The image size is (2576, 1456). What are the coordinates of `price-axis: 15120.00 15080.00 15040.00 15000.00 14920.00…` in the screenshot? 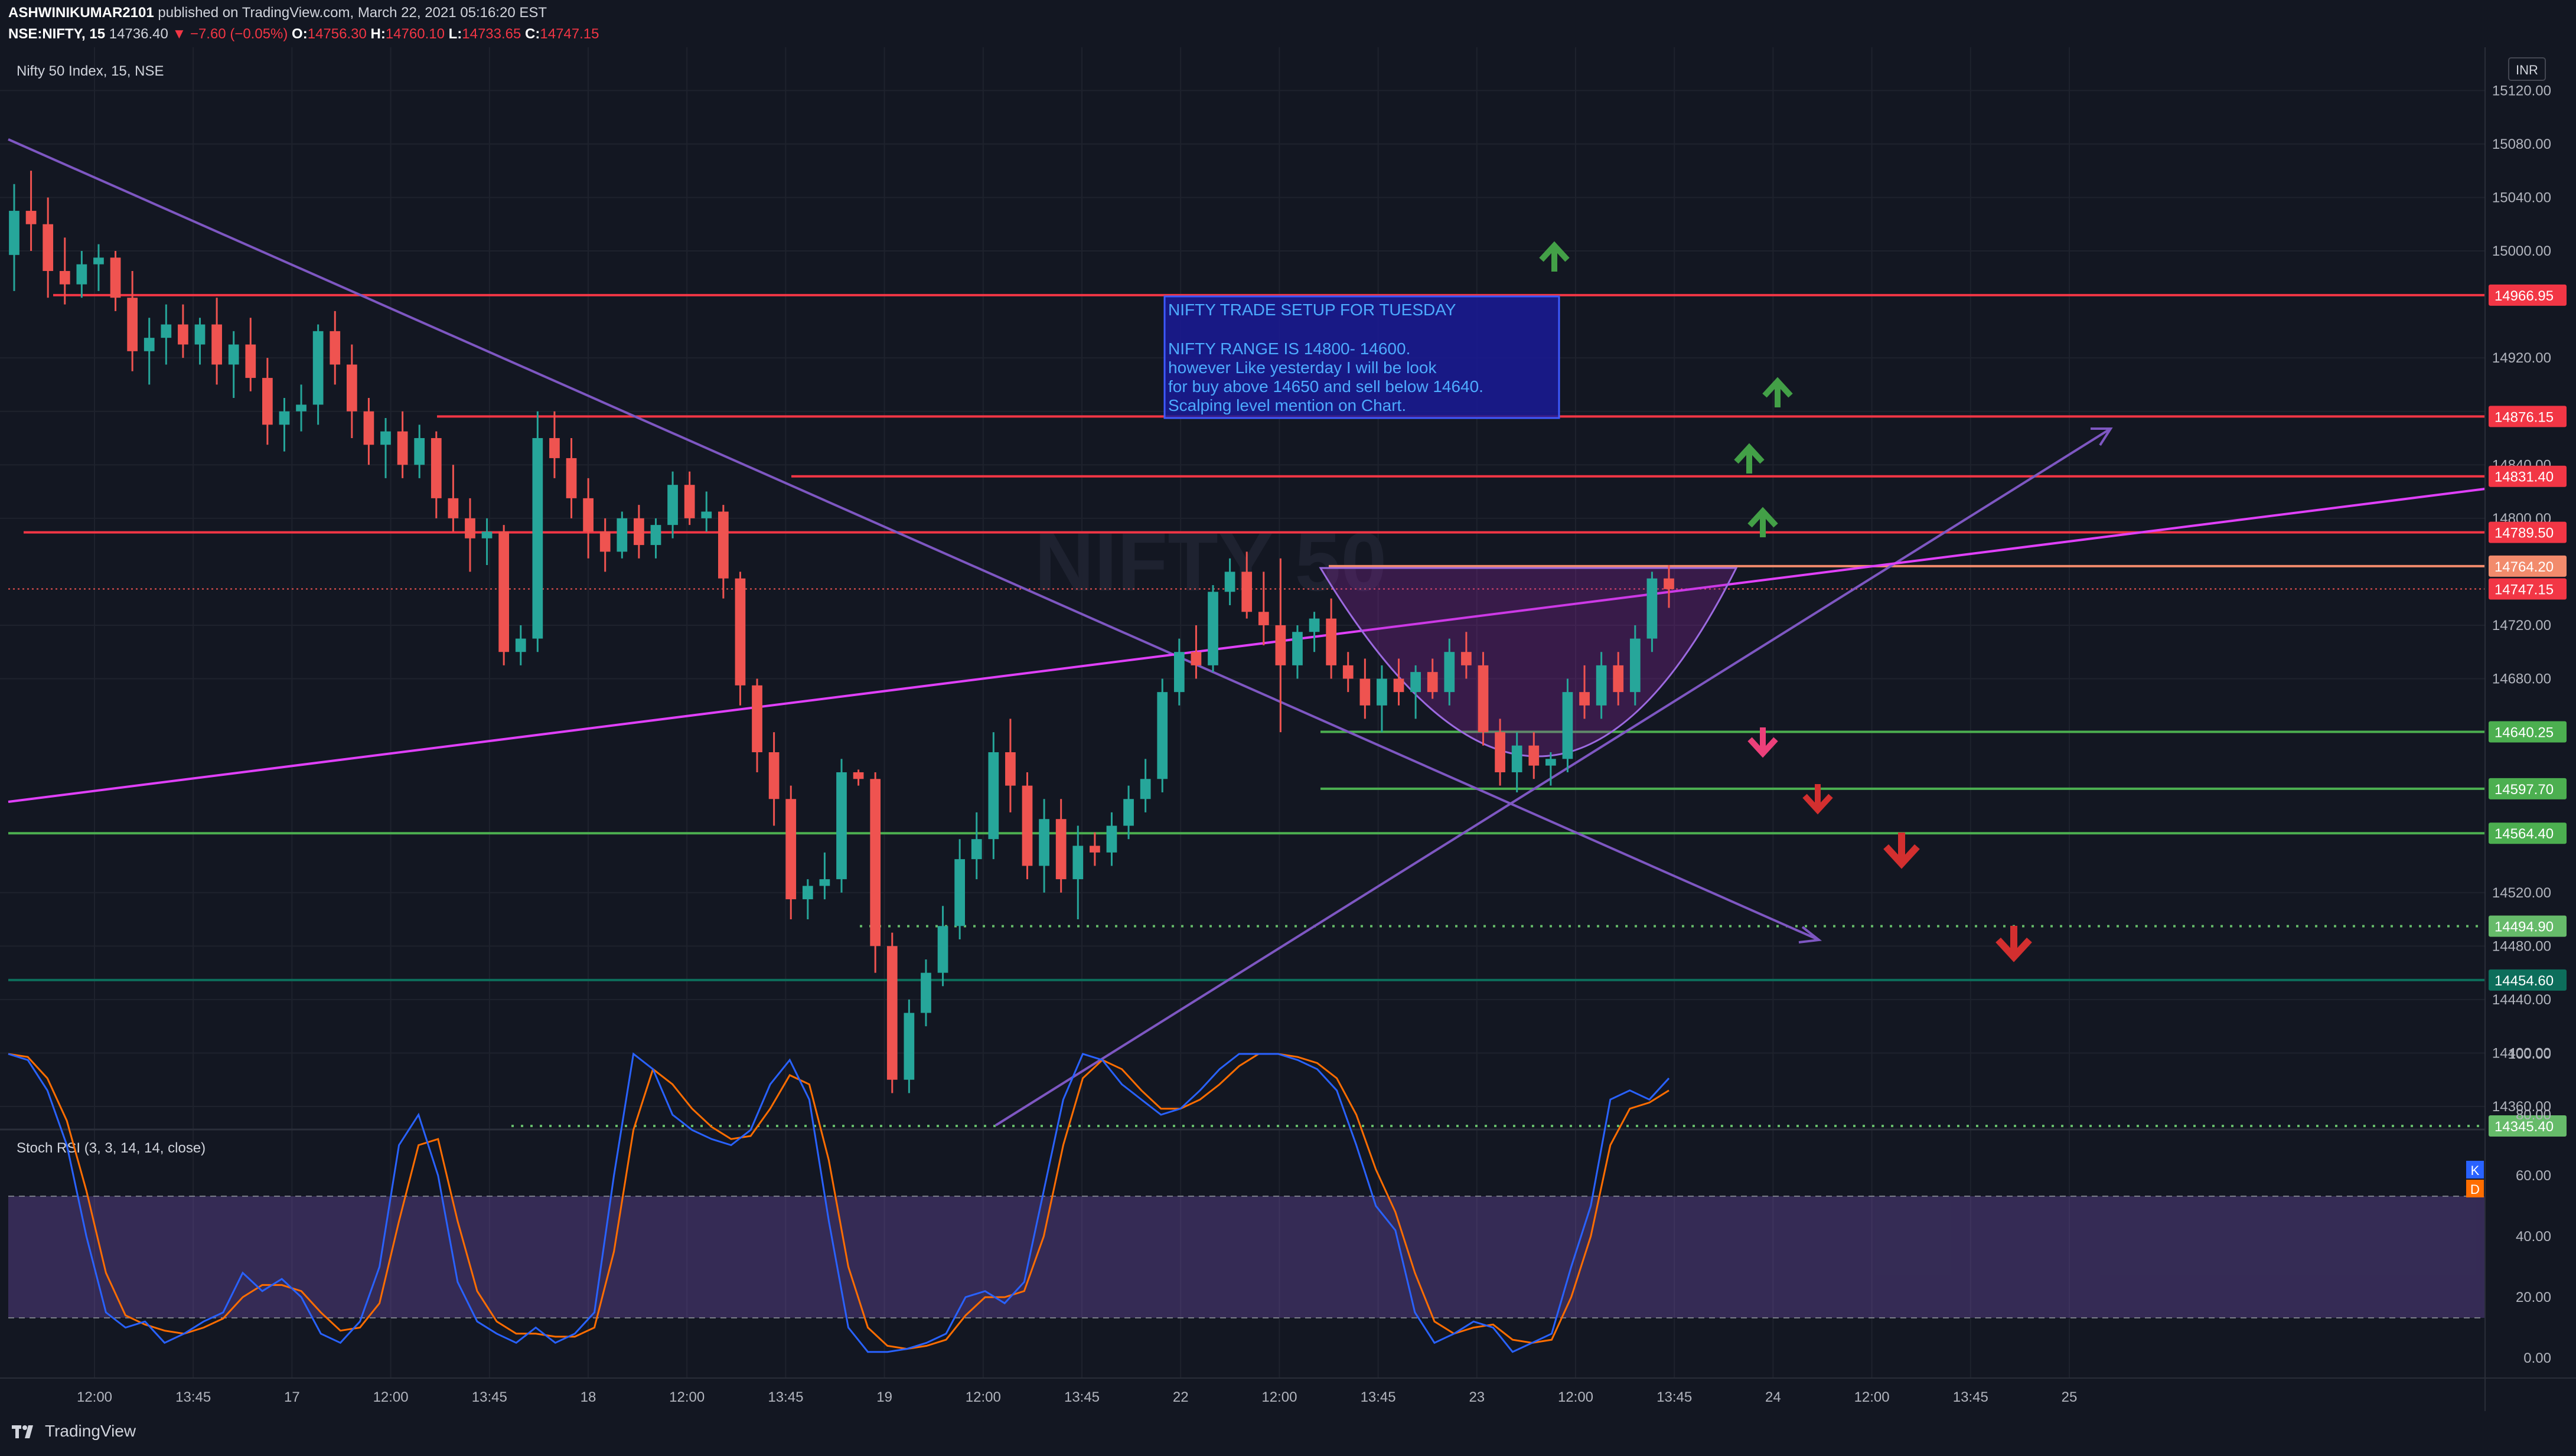 It's located at (2528, 610).